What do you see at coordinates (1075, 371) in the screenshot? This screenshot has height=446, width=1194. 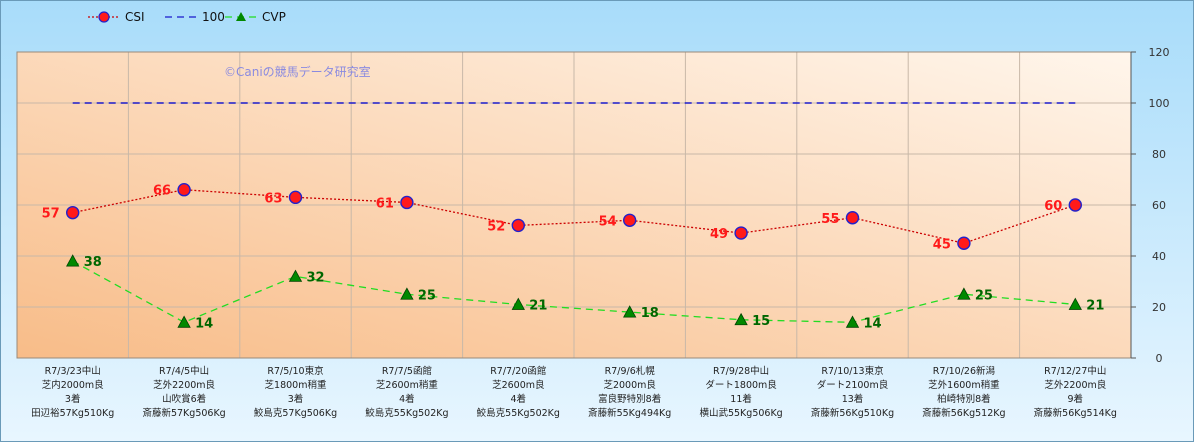 I see `category-label-line: R7/12/27中山` at bounding box center [1075, 371].